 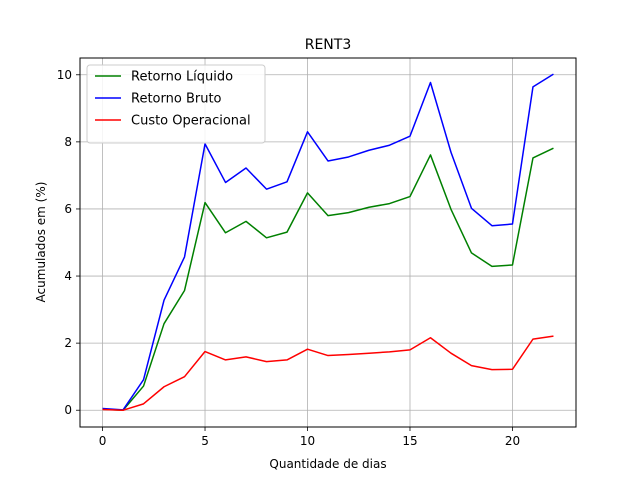 What do you see at coordinates (68, 343) in the screenshot?
I see `y-tick-label: 2` at bounding box center [68, 343].